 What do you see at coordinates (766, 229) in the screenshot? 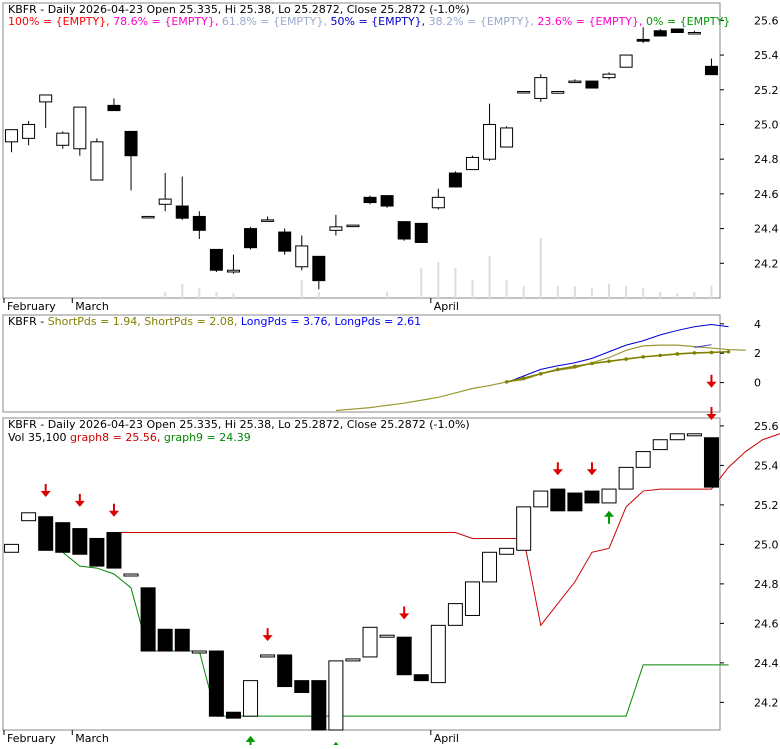
I see `price-y-axis-label: 24.4` at bounding box center [766, 229].